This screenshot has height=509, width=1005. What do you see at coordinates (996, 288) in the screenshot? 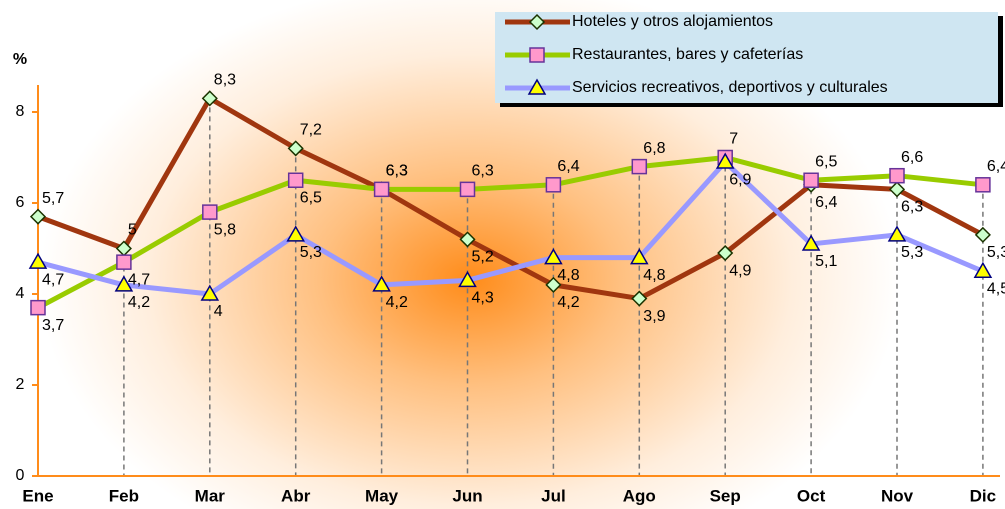
I see `data-label: 4,5` at bounding box center [996, 288].